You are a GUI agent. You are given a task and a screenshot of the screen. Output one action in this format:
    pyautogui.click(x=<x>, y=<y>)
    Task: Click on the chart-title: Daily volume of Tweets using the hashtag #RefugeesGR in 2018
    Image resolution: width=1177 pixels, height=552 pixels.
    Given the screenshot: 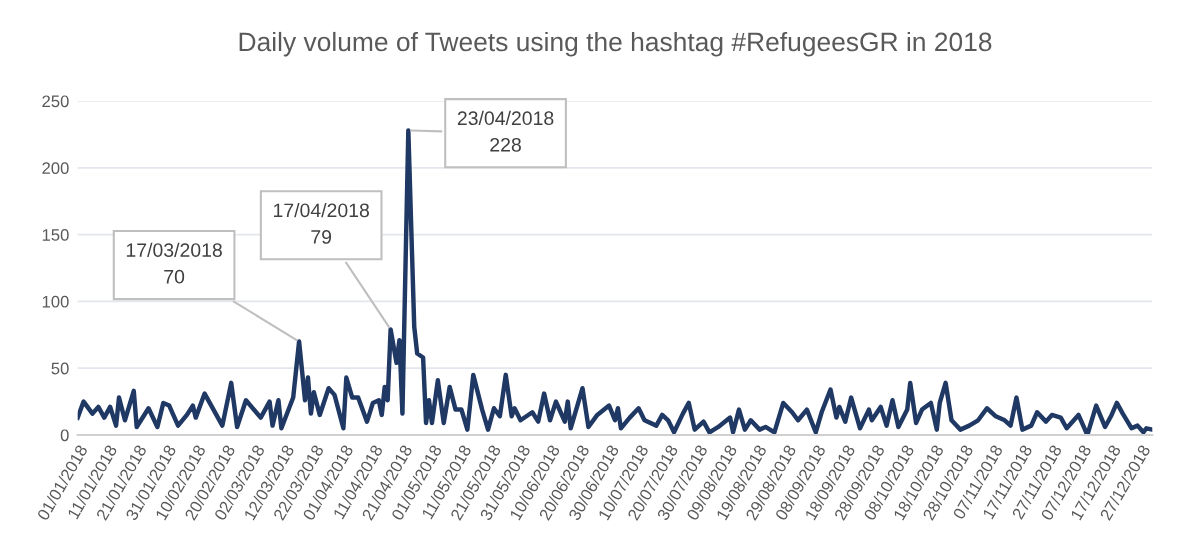 What is the action you would take?
    pyautogui.click(x=615, y=44)
    